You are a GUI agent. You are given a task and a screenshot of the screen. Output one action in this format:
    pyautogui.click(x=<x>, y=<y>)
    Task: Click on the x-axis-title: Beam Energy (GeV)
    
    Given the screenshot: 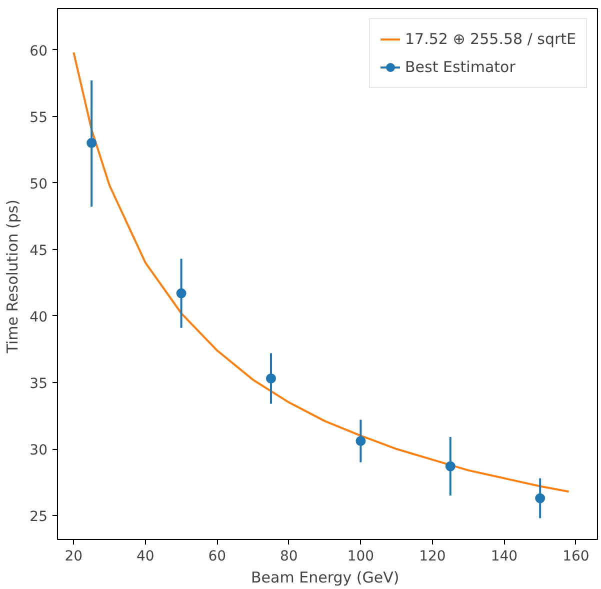 What is the action you would take?
    pyautogui.click(x=325, y=577)
    